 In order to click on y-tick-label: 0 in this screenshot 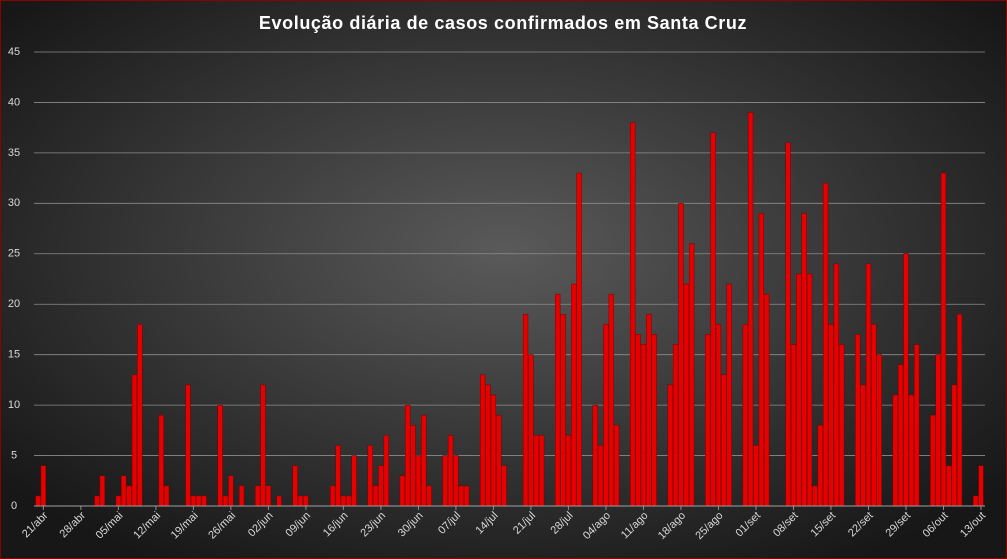, I will do `click(14, 506)`.